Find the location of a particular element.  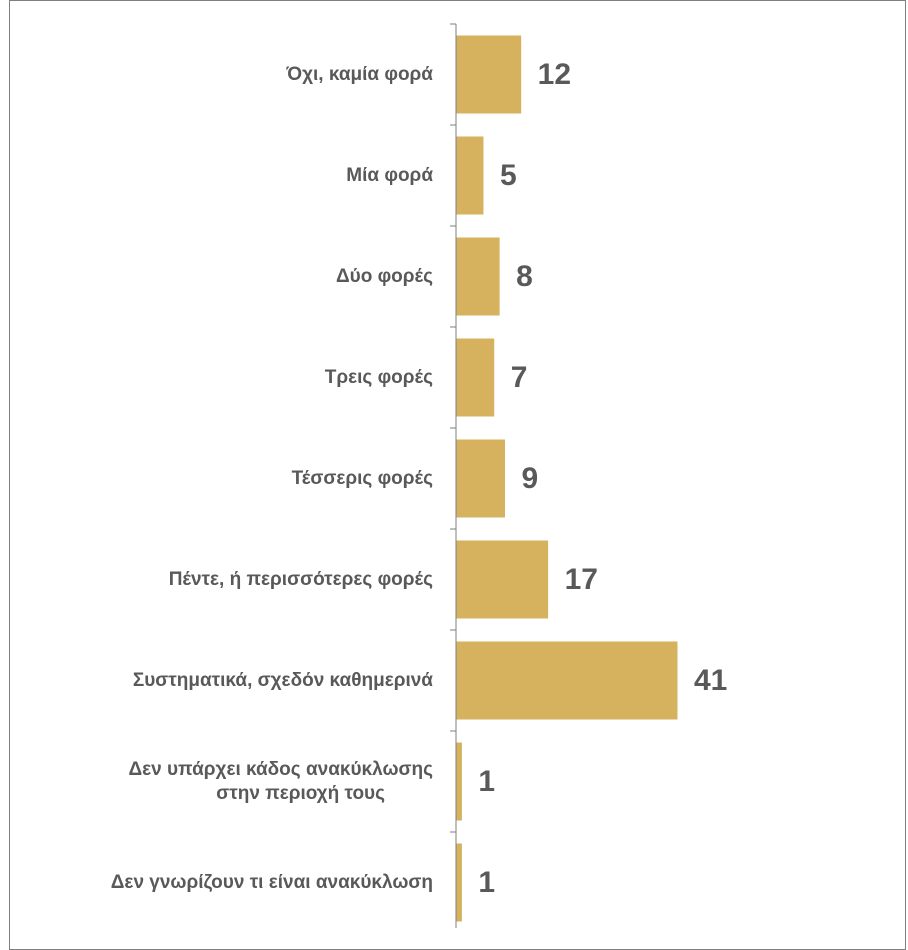

category-label: Τρεις φορές is located at coordinates (379, 377).